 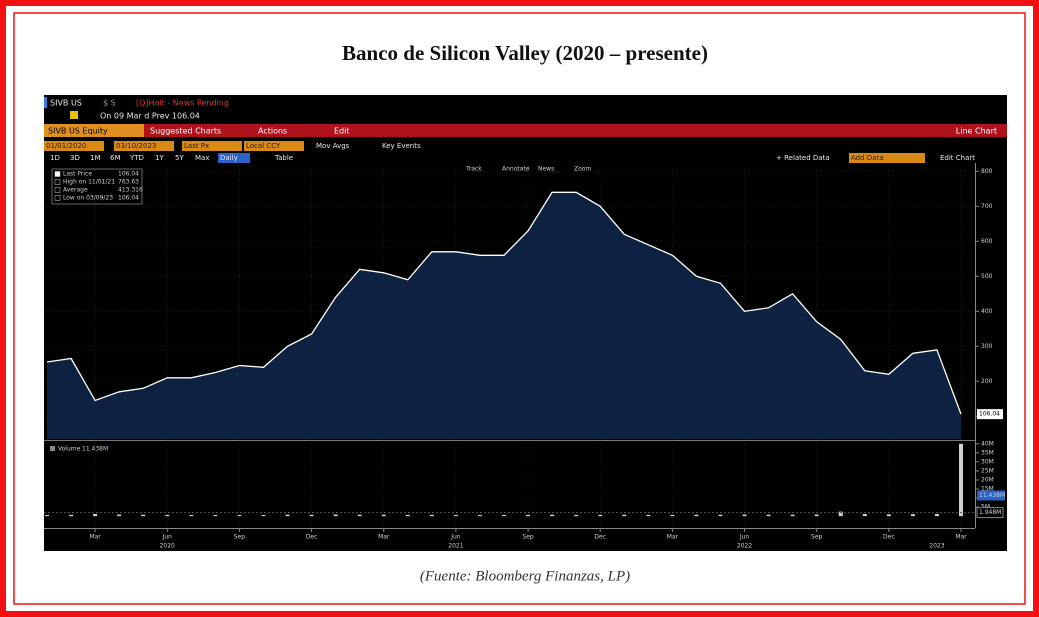 I want to click on y-tick-label: 35M, so click(x=987, y=452).